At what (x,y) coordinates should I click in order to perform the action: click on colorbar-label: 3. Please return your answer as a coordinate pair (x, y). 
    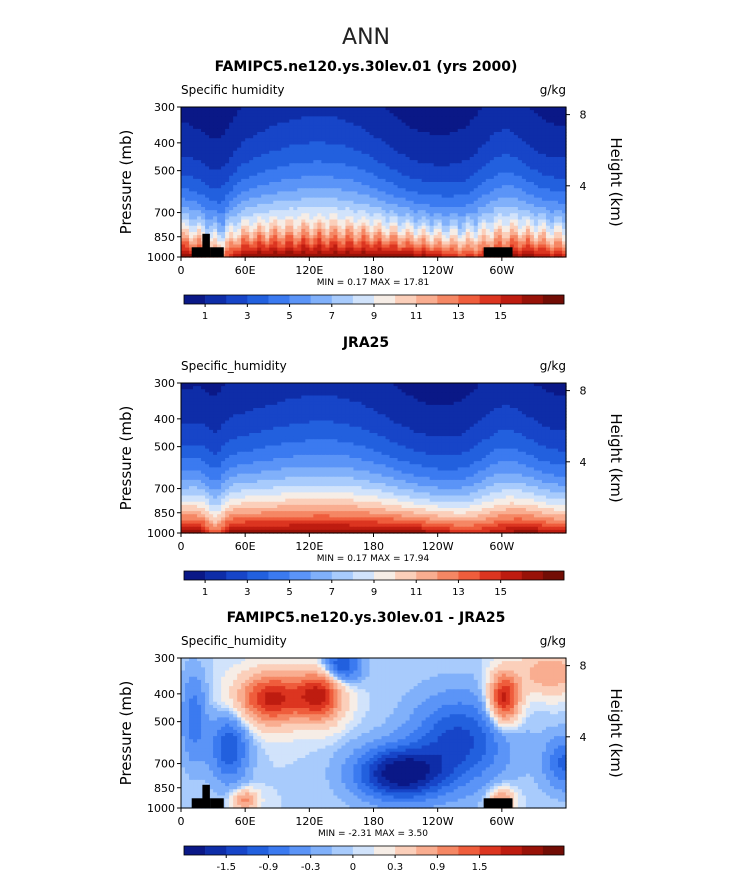
    Looking at the image, I should click on (247, 592).